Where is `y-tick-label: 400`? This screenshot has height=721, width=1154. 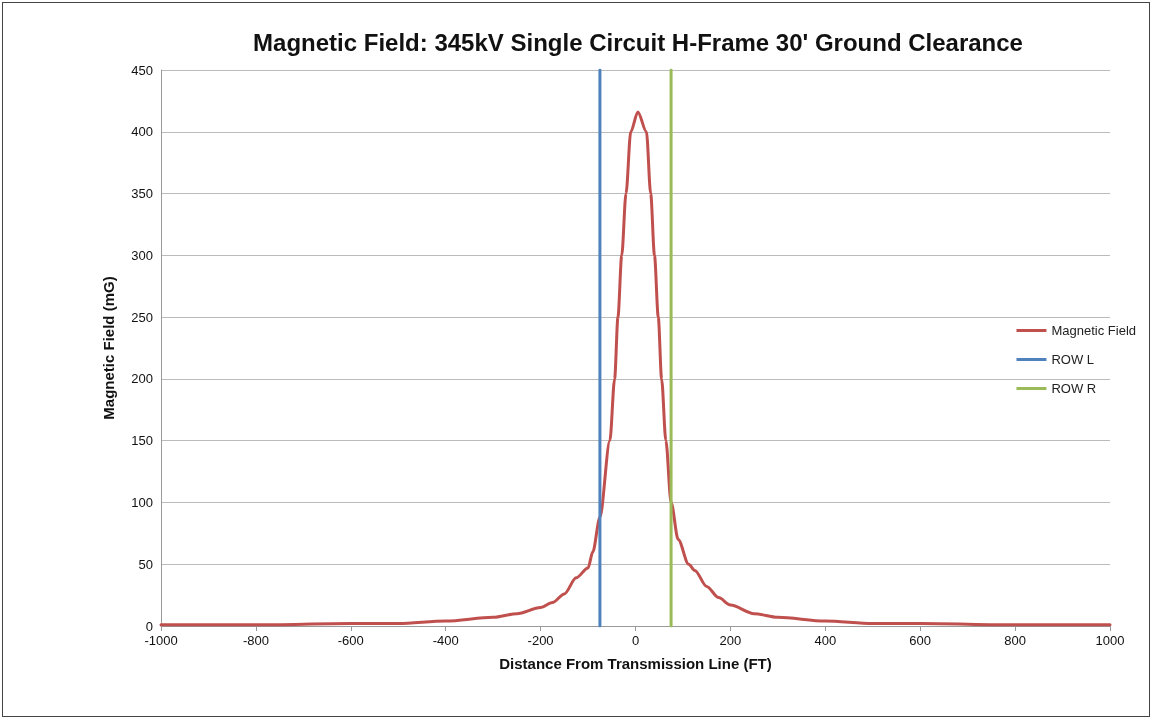 y-tick-label: 400 is located at coordinates (142, 132).